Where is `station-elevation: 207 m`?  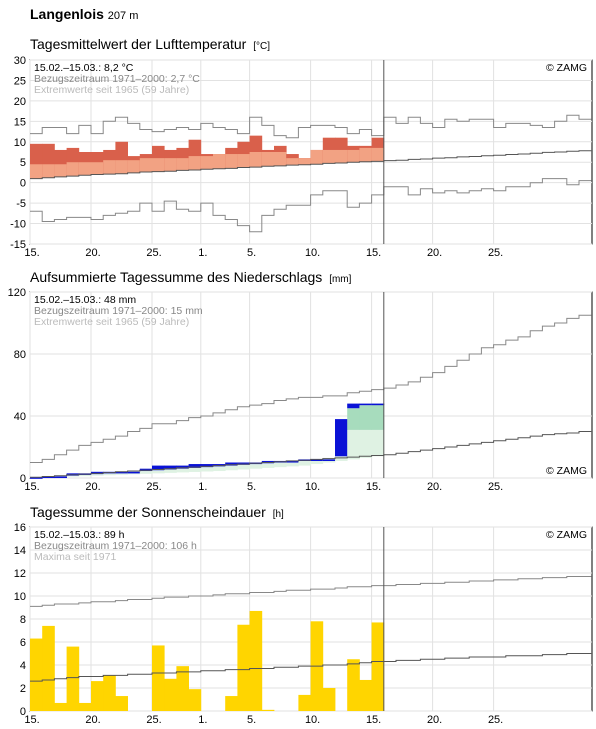
station-elevation: 207 m is located at coordinates (123, 16).